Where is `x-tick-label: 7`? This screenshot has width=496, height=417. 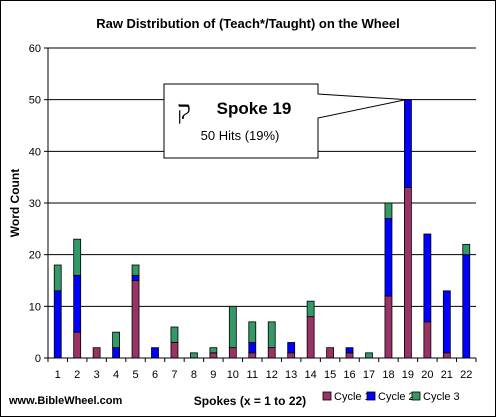 x-tick-label: 7 is located at coordinates (174, 375).